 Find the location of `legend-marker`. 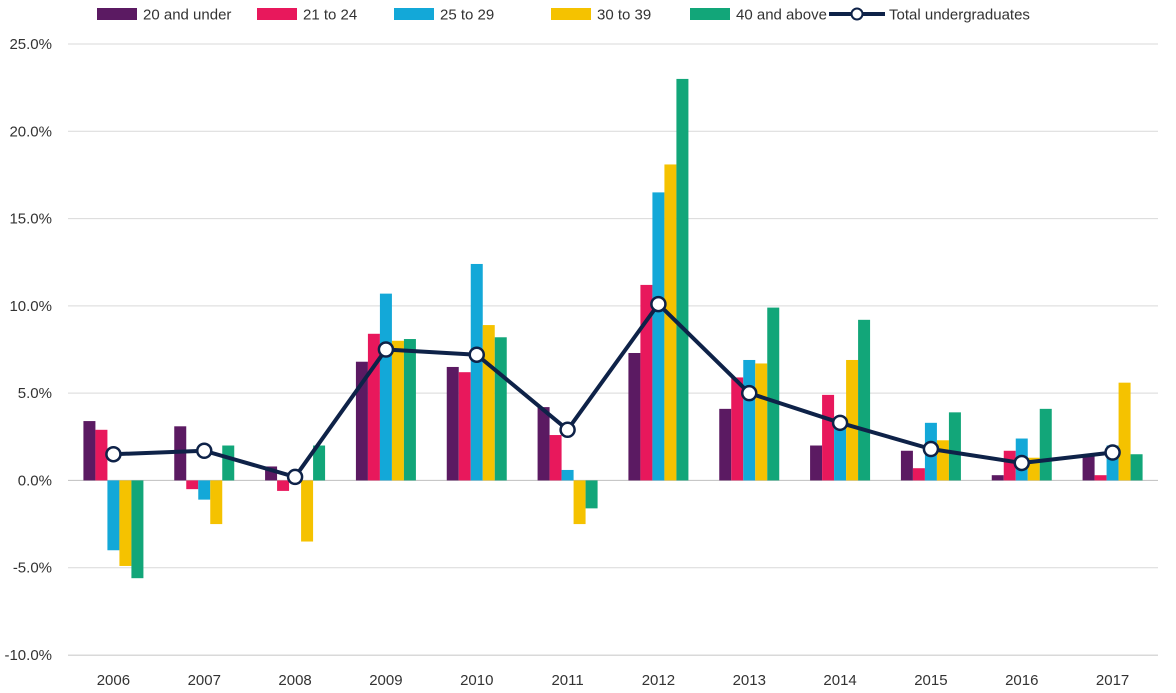

legend-marker is located at coordinates (857, 14).